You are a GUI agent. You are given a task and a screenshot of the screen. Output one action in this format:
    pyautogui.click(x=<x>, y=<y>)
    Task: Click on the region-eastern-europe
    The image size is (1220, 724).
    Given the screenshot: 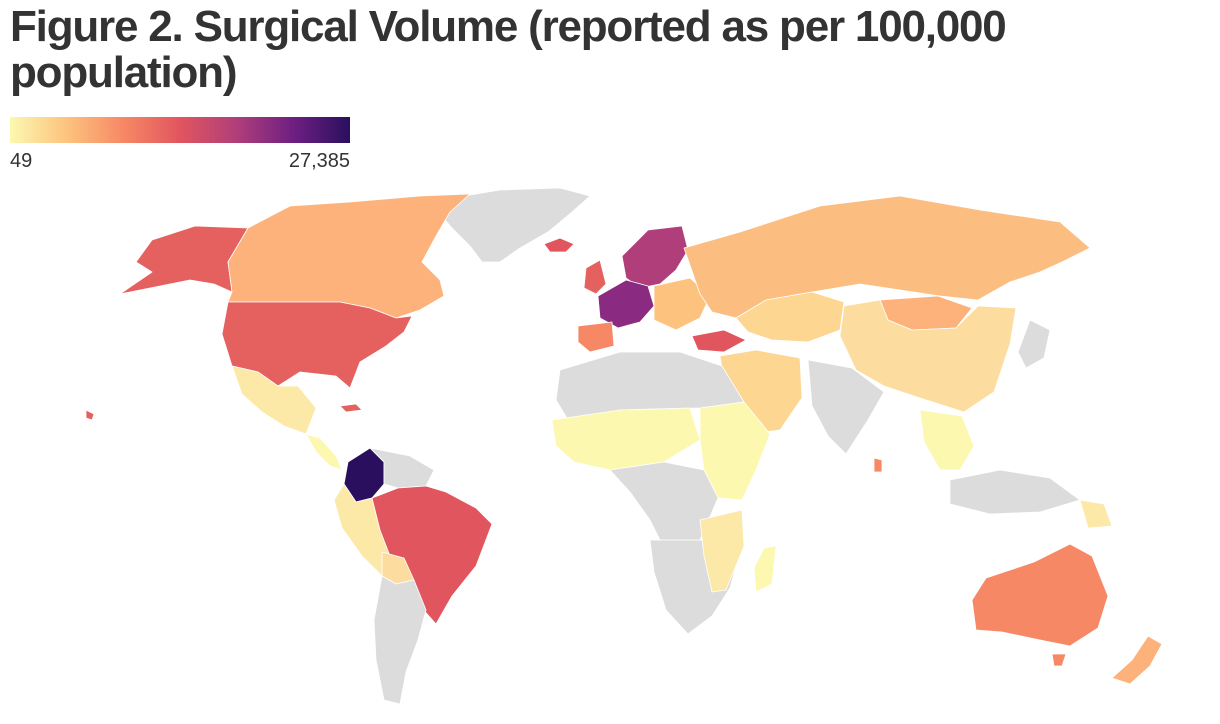 What is the action you would take?
    pyautogui.click(x=682, y=304)
    